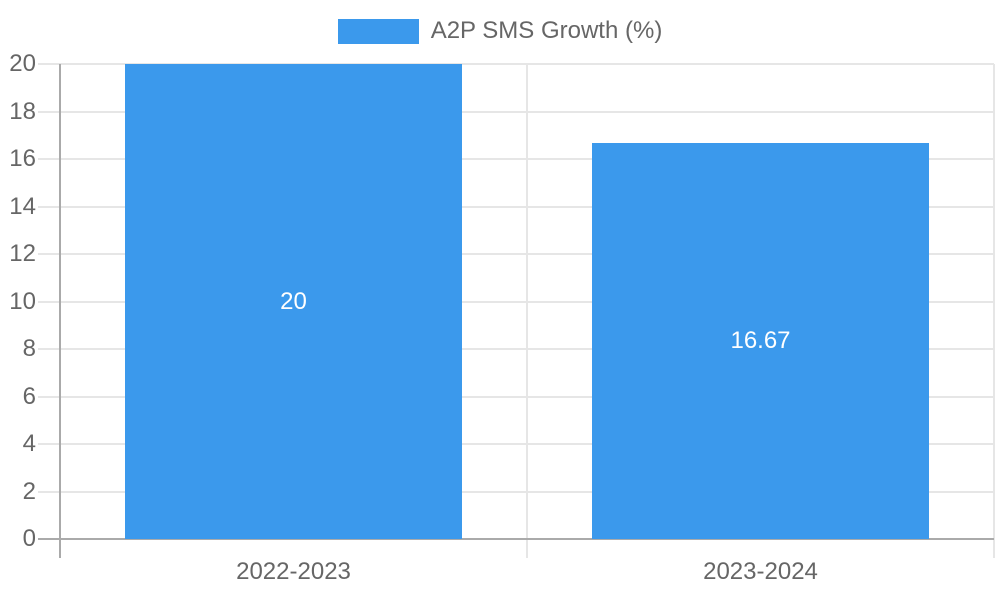 The height and width of the screenshot is (600, 1000). What do you see at coordinates (60, 311) in the screenshot?
I see `y-axis-line` at bounding box center [60, 311].